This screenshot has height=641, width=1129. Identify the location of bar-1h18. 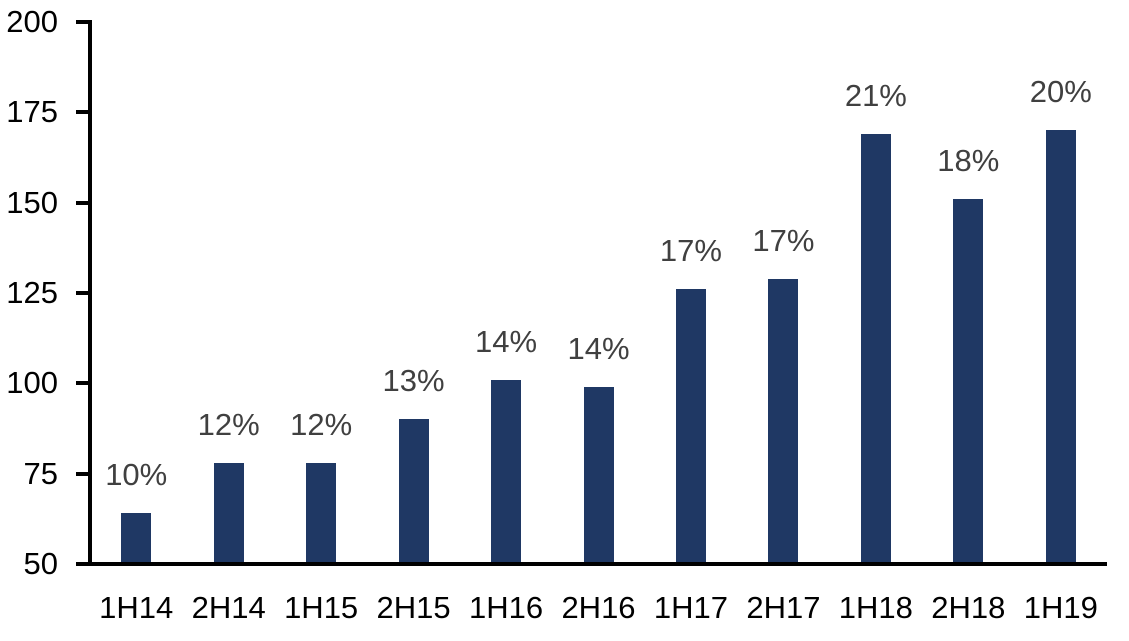
(875, 349).